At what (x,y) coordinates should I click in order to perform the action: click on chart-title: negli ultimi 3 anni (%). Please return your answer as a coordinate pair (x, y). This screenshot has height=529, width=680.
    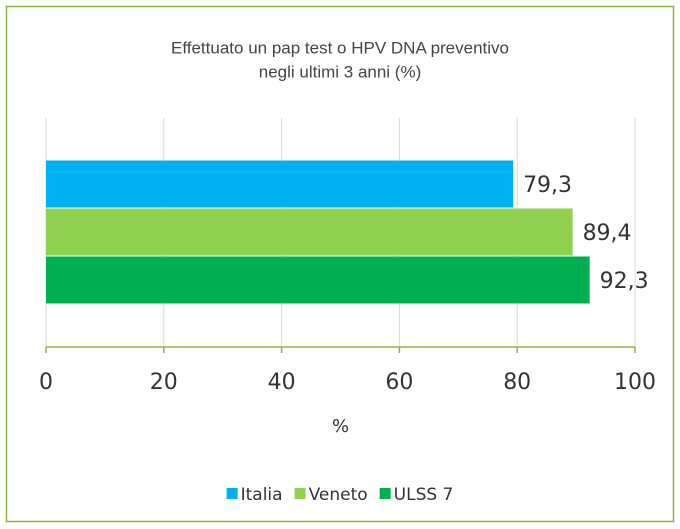
    Looking at the image, I should click on (340, 71).